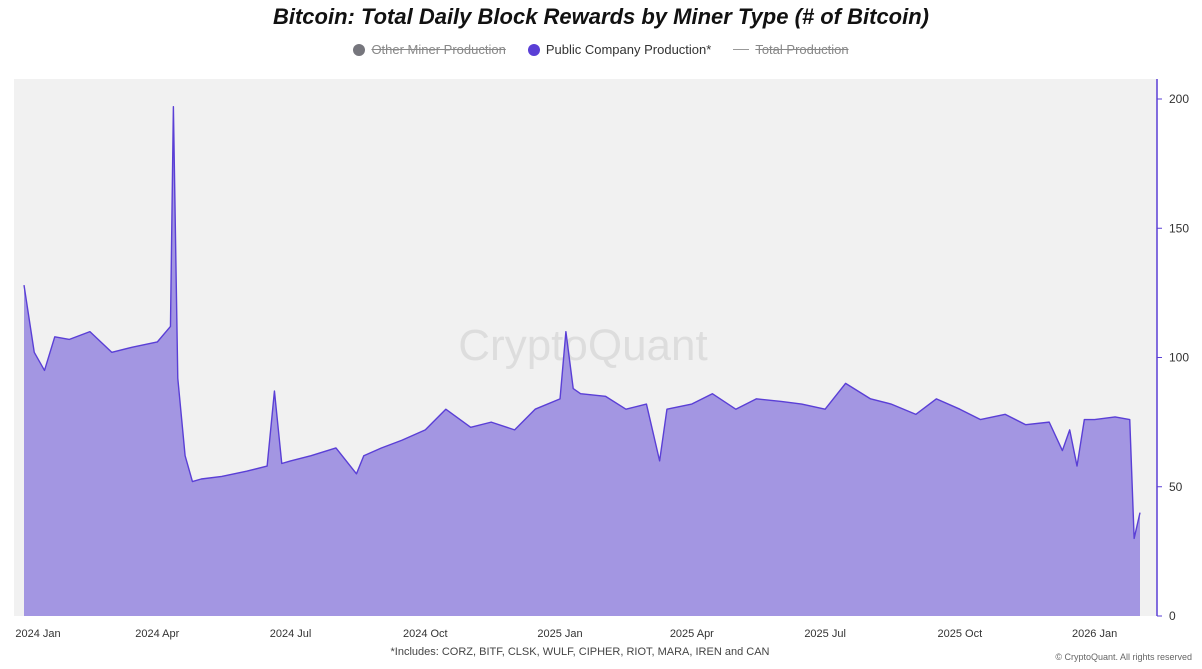 The image size is (1202, 669). I want to click on y-axis-ticks: 0 50 100 150 200, so click(1173, 357).